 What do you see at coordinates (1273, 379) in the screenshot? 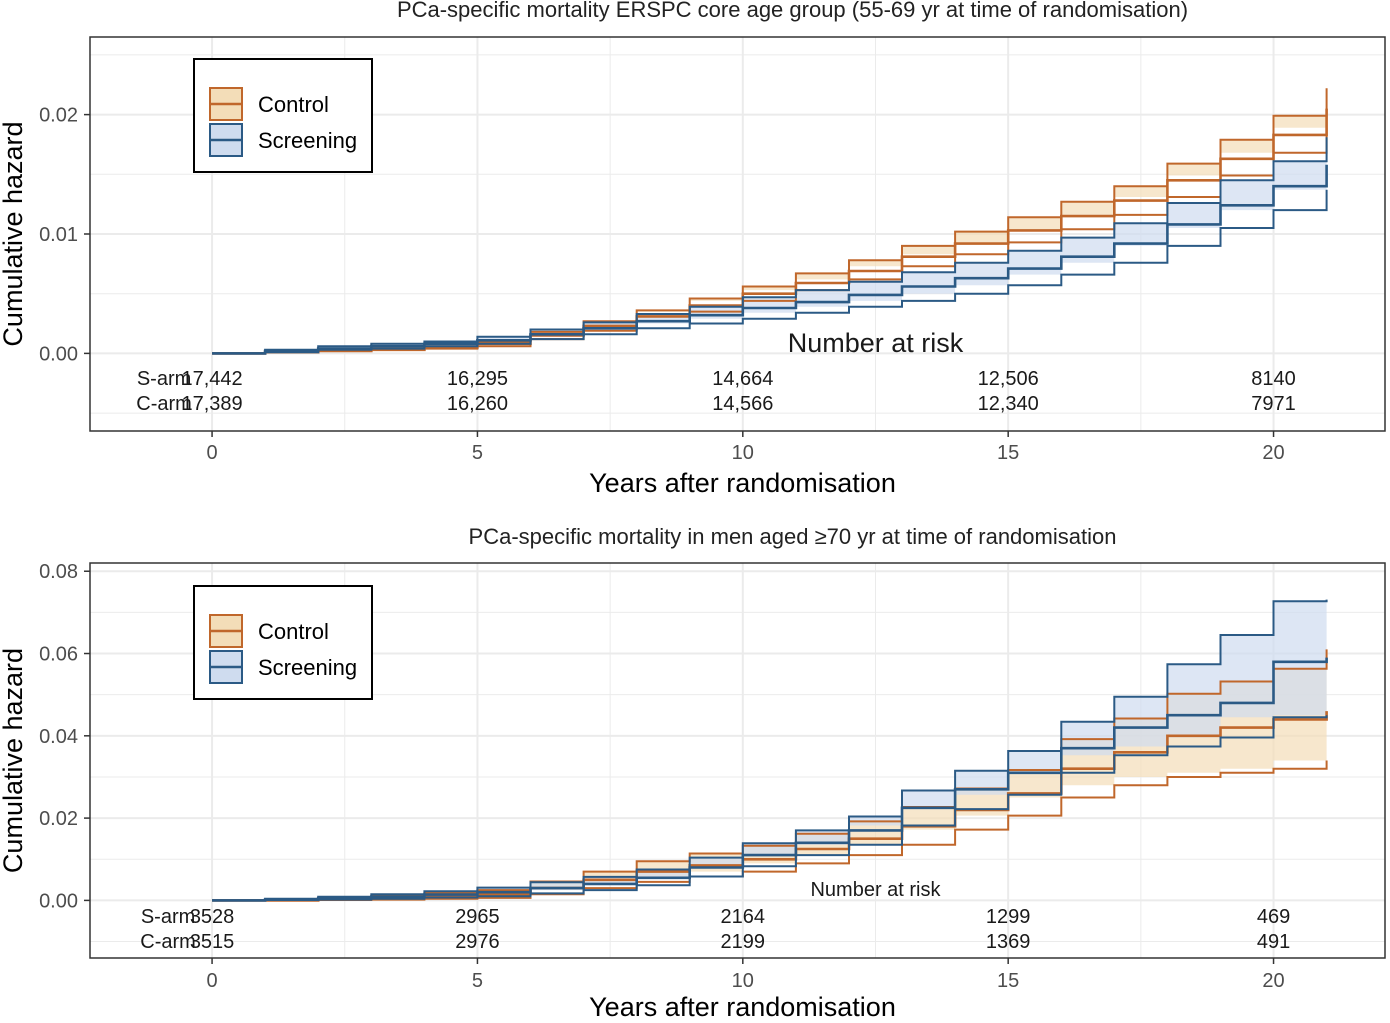
I see `risk-count: 8140` at bounding box center [1273, 379].